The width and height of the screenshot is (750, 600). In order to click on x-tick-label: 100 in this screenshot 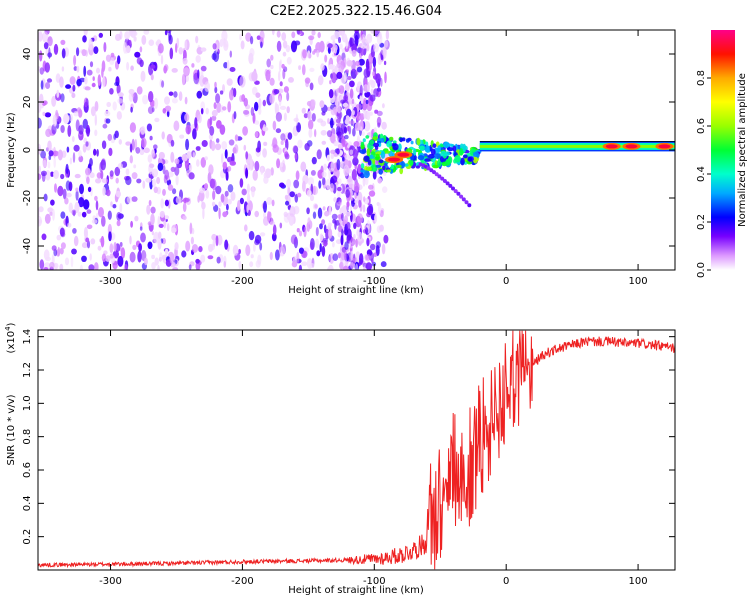, I will do `click(638, 581)`.